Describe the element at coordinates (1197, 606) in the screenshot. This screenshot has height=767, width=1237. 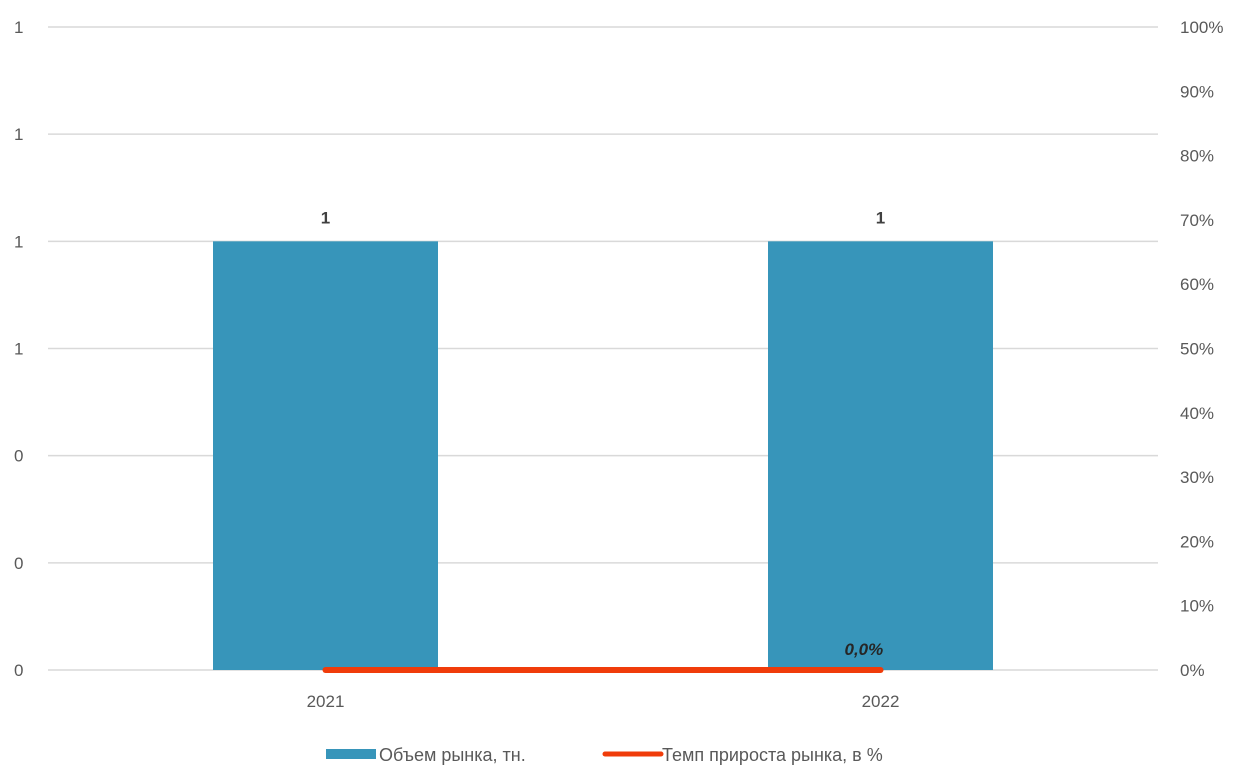
I see `right-axis-tick-label: 10%` at that location.